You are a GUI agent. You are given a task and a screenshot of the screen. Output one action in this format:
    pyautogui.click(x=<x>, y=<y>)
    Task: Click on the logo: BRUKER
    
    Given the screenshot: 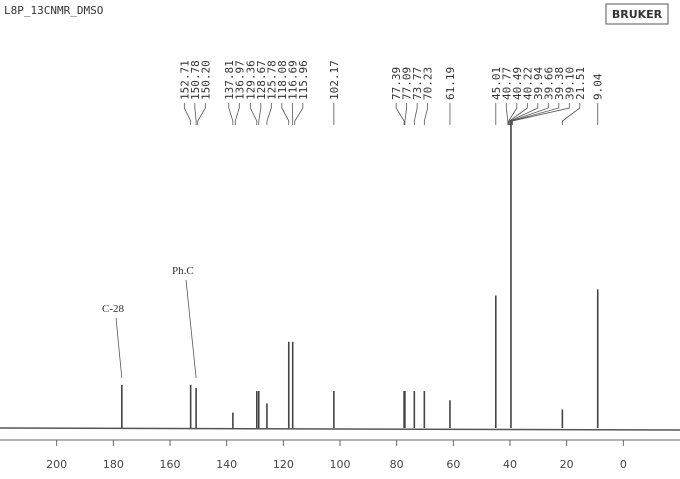 What is the action you would take?
    pyautogui.click(x=637, y=14)
    